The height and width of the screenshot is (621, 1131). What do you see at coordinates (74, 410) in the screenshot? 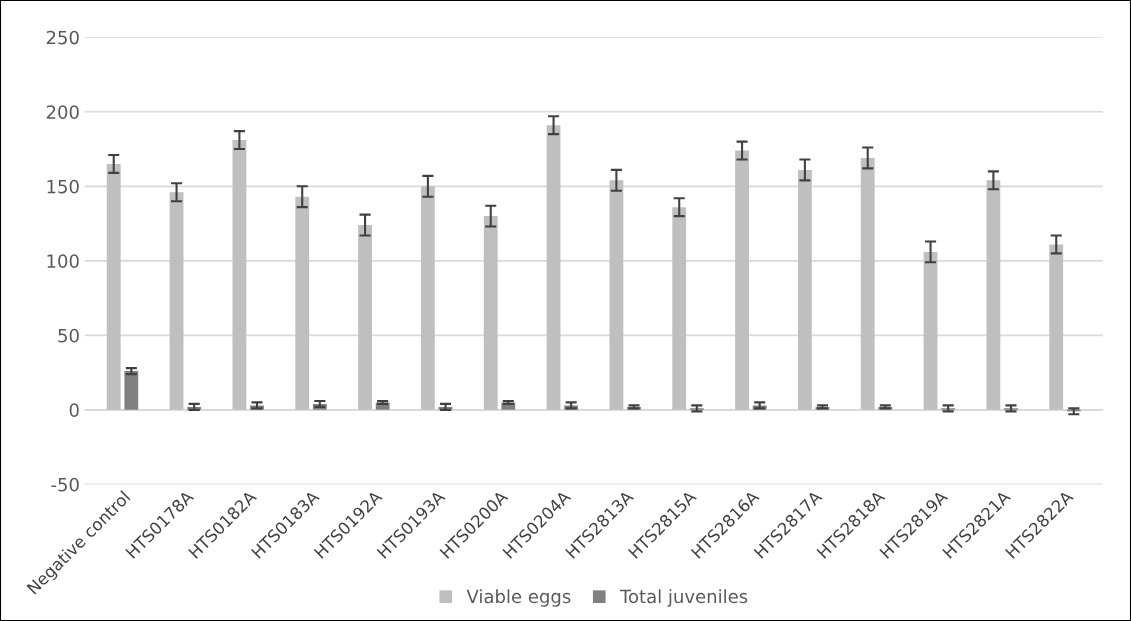
I see `y-tick-label: 0` at bounding box center [74, 410].